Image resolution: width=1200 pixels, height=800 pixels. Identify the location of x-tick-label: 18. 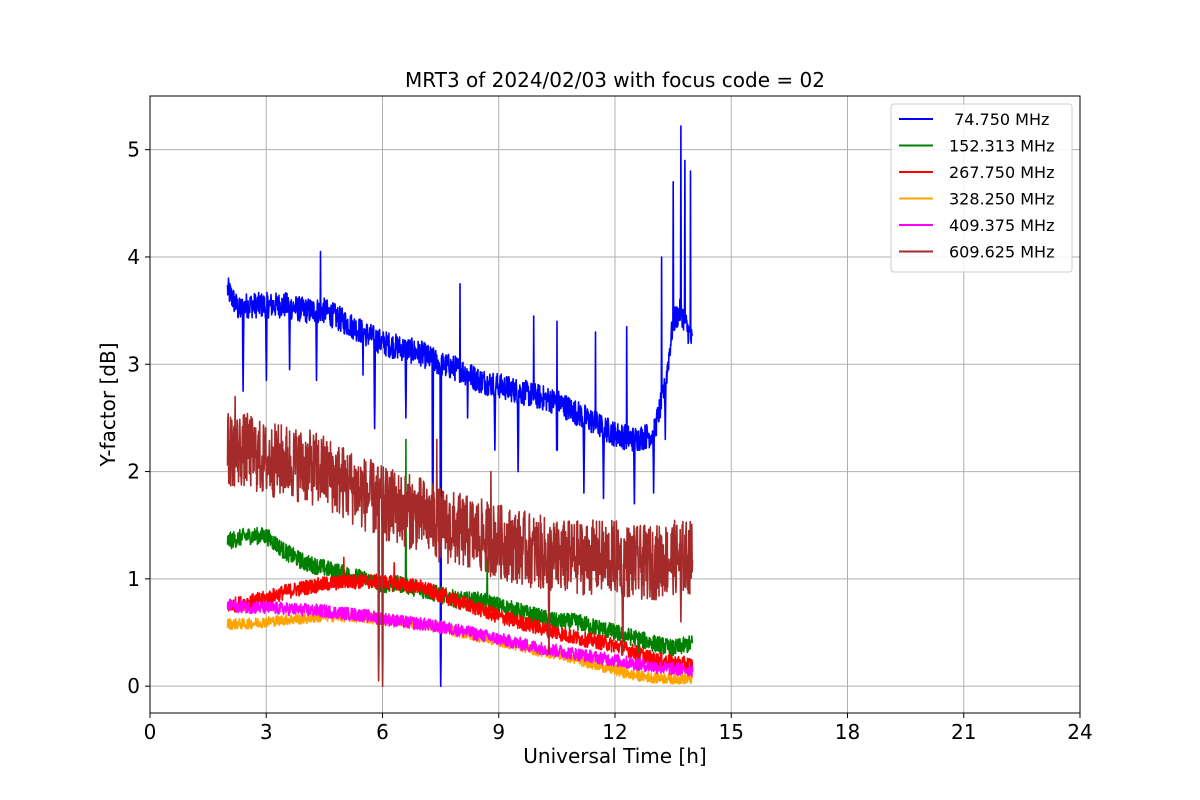
(847, 732).